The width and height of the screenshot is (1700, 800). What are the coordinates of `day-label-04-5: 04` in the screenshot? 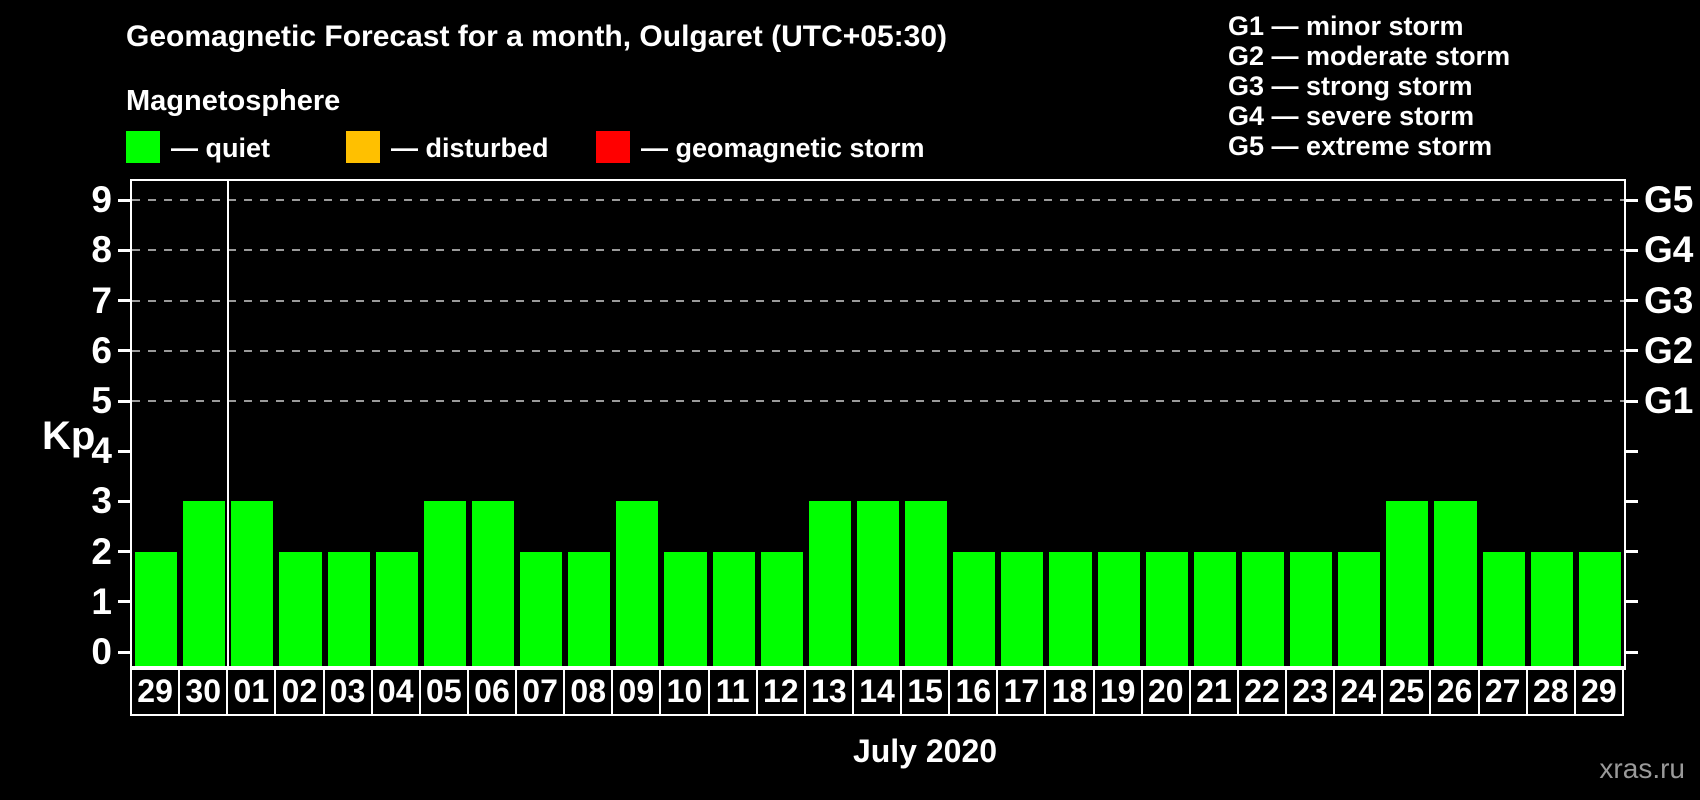 It's located at (395, 691).